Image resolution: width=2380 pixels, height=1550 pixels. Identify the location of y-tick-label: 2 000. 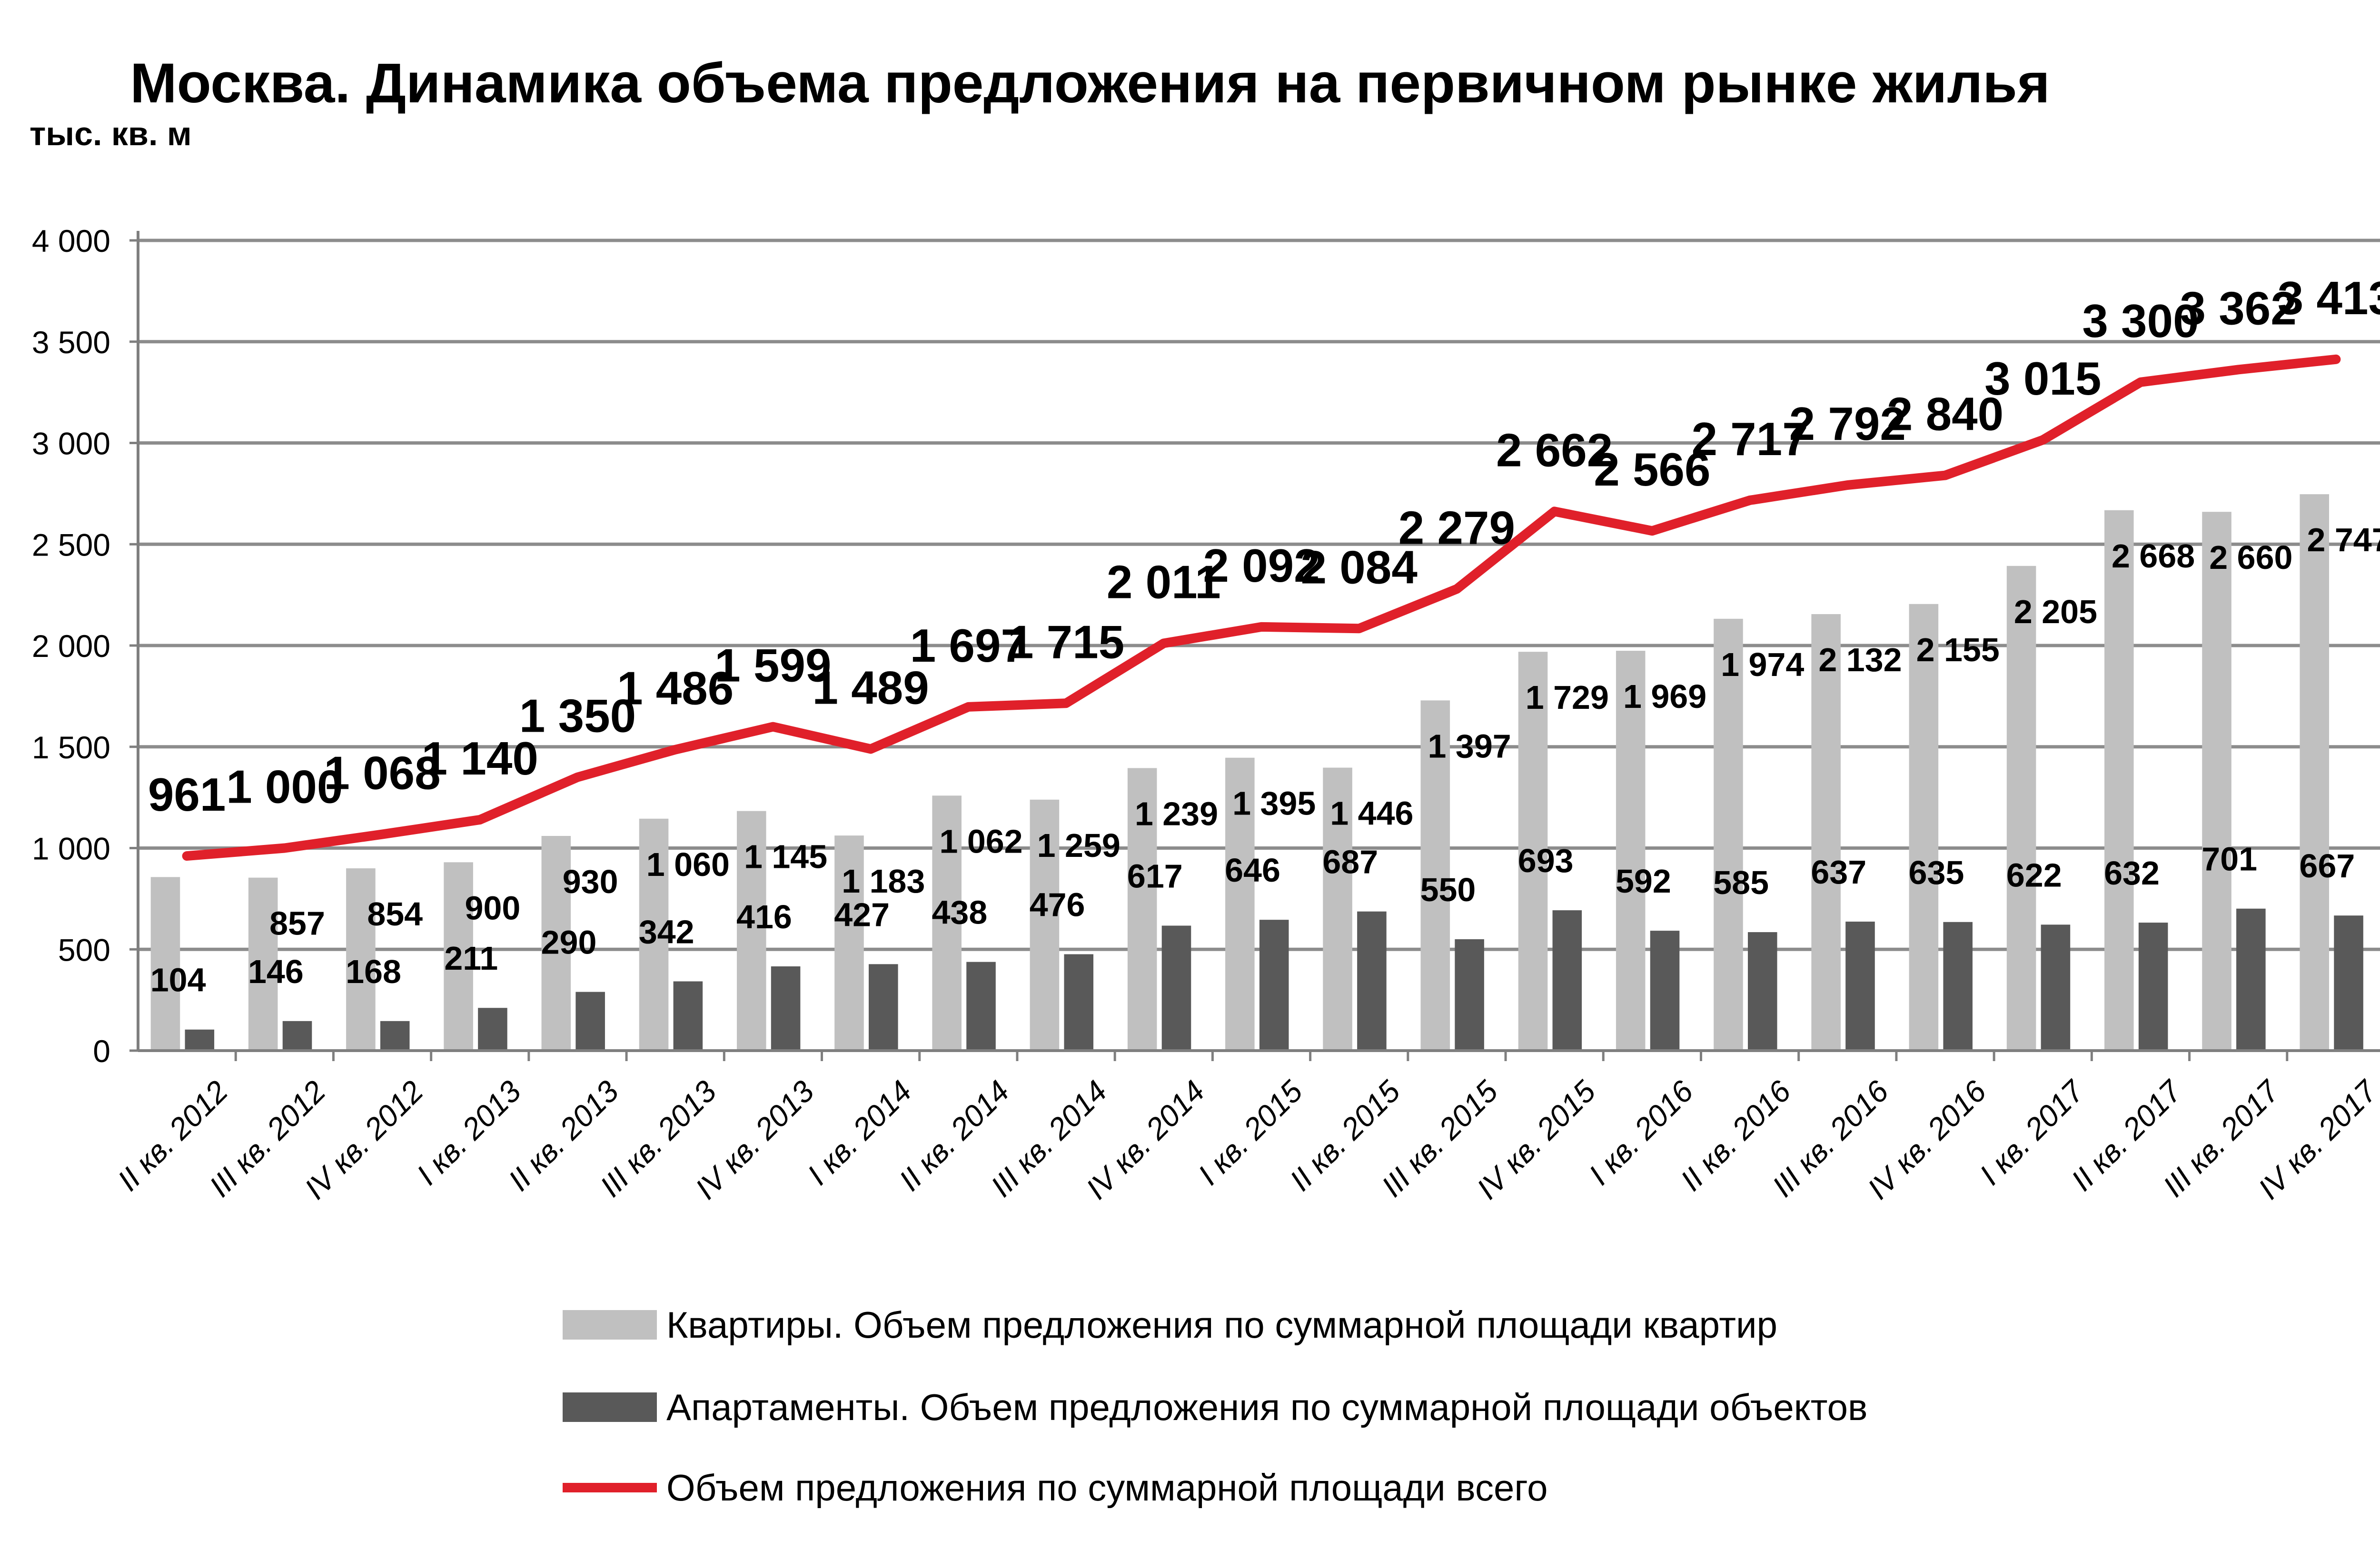
(71, 646).